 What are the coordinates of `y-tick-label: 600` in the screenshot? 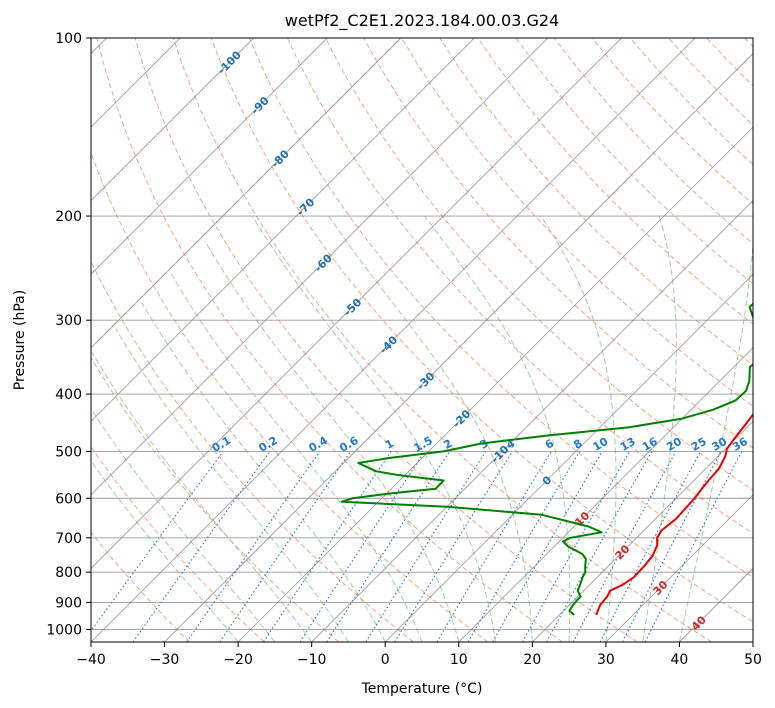 It's located at (68, 499).